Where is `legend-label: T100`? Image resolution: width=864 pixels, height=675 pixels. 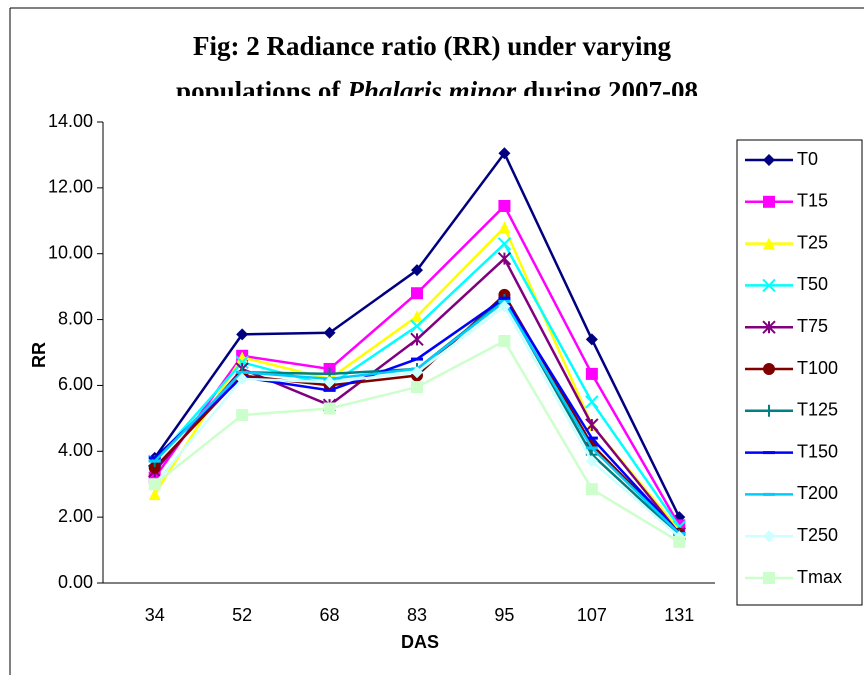 legend-label: T100 is located at coordinates (817, 368).